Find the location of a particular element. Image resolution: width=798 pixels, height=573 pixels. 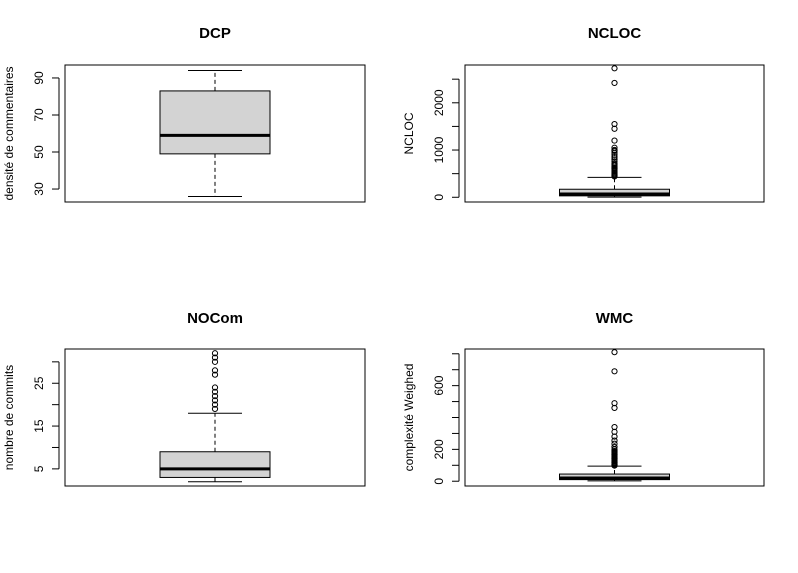

chart-title: NOCom is located at coordinates (215, 318).